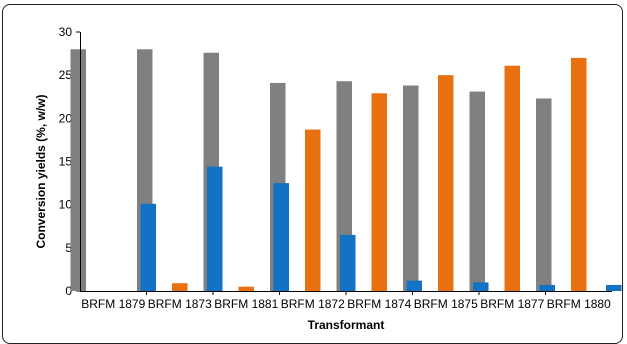  What do you see at coordinates (66, 75) in the screenshot?
I see `y-tick-label: 25` at bounding box center [66, 75].